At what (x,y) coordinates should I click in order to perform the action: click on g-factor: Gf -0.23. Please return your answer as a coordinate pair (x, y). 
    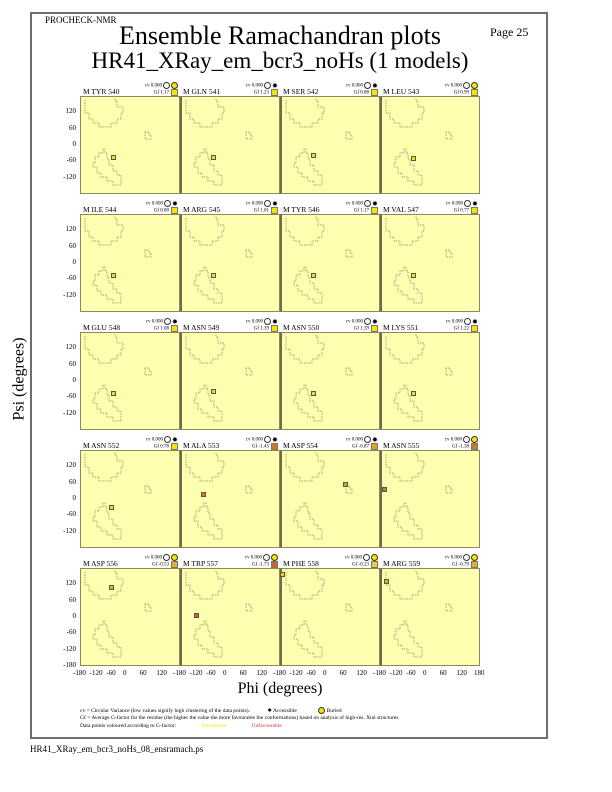
    Looking at the image, I should click on (365, 564).